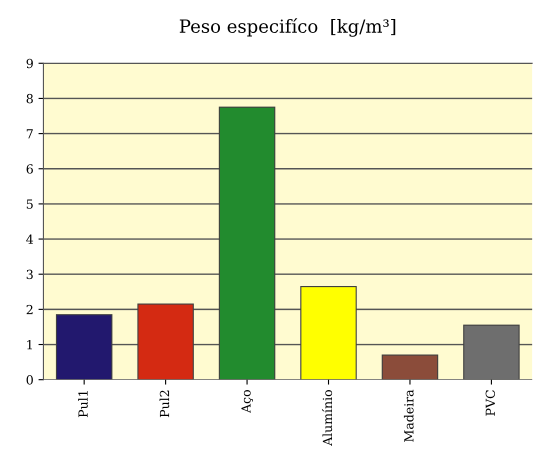  Describe the element at coordinates (29, 99) in the screenshot. I see `y-tick-label: 8` at that location.